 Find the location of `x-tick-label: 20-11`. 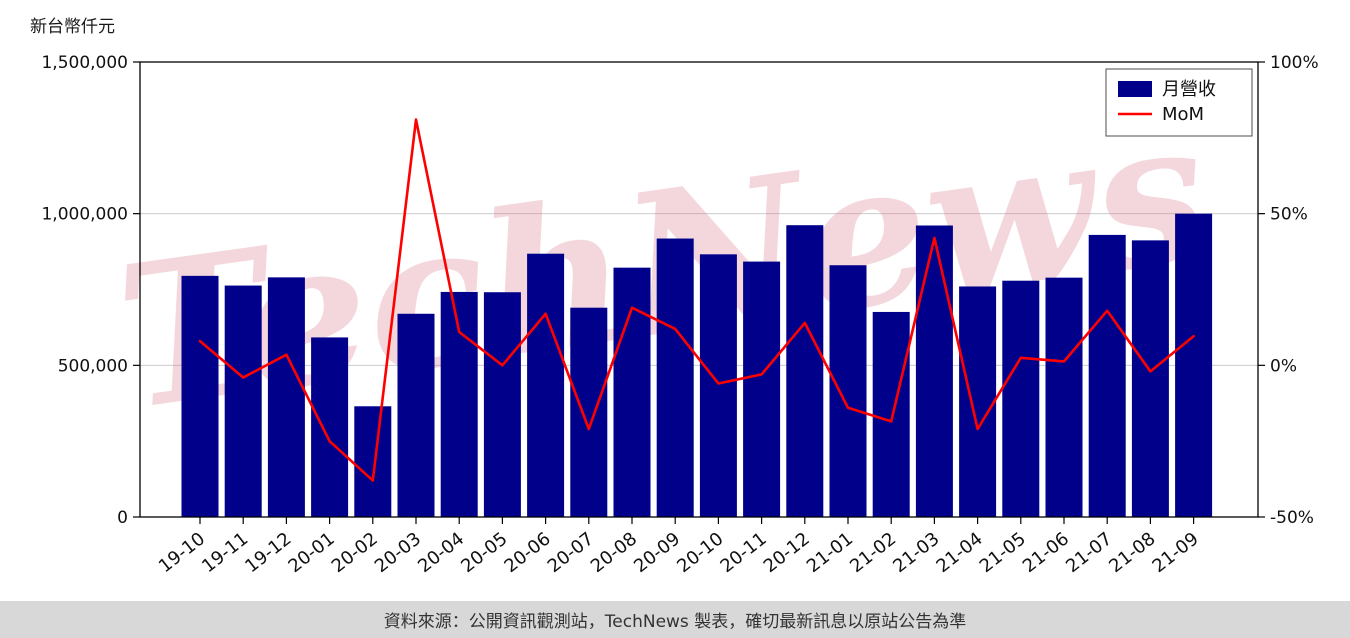

x-tick-label: 20-11 is located at coordinates (744, 552).